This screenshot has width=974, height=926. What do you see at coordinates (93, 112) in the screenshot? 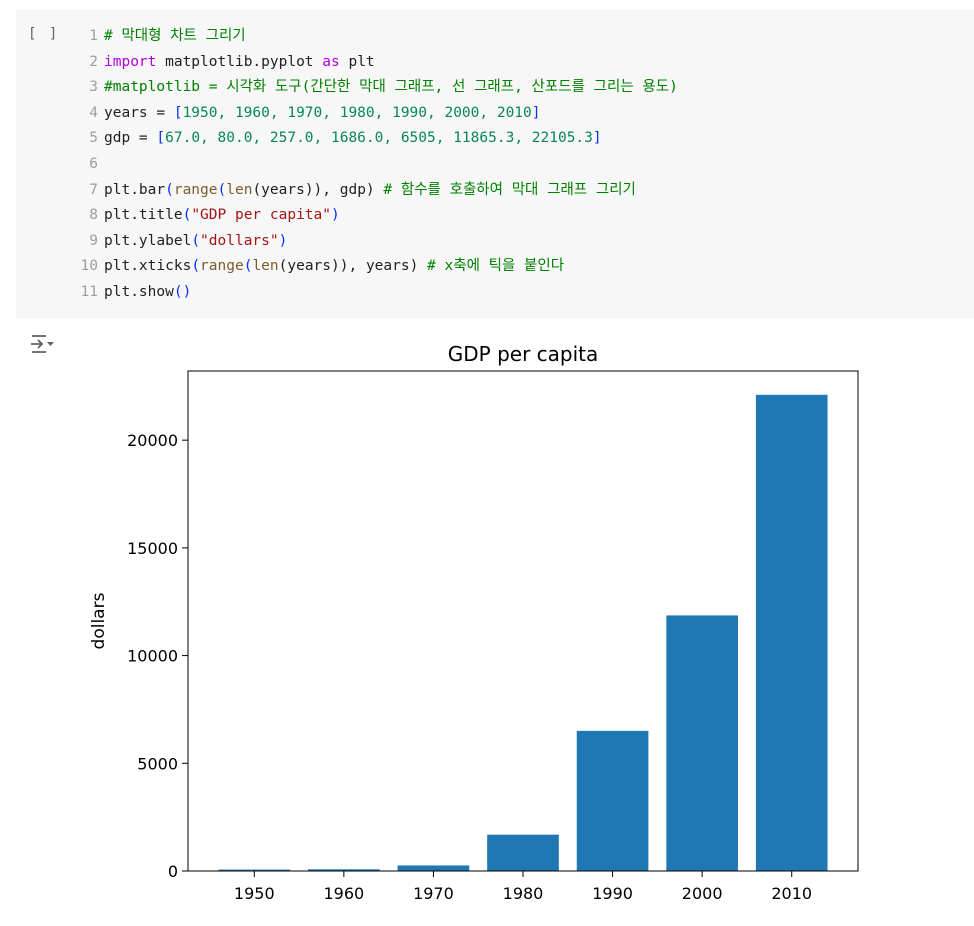
I see `line-number: 4` at bounding box center [93, 112].